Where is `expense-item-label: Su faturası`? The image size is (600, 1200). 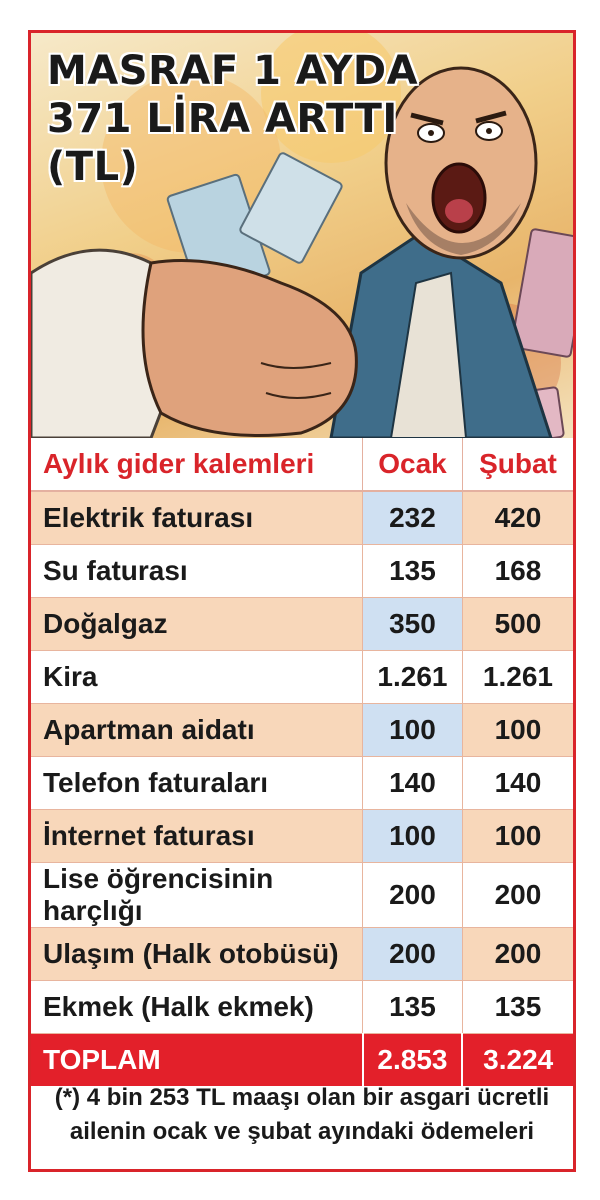 expense-item-label: Su faturası is located at coordinates (197, 571).